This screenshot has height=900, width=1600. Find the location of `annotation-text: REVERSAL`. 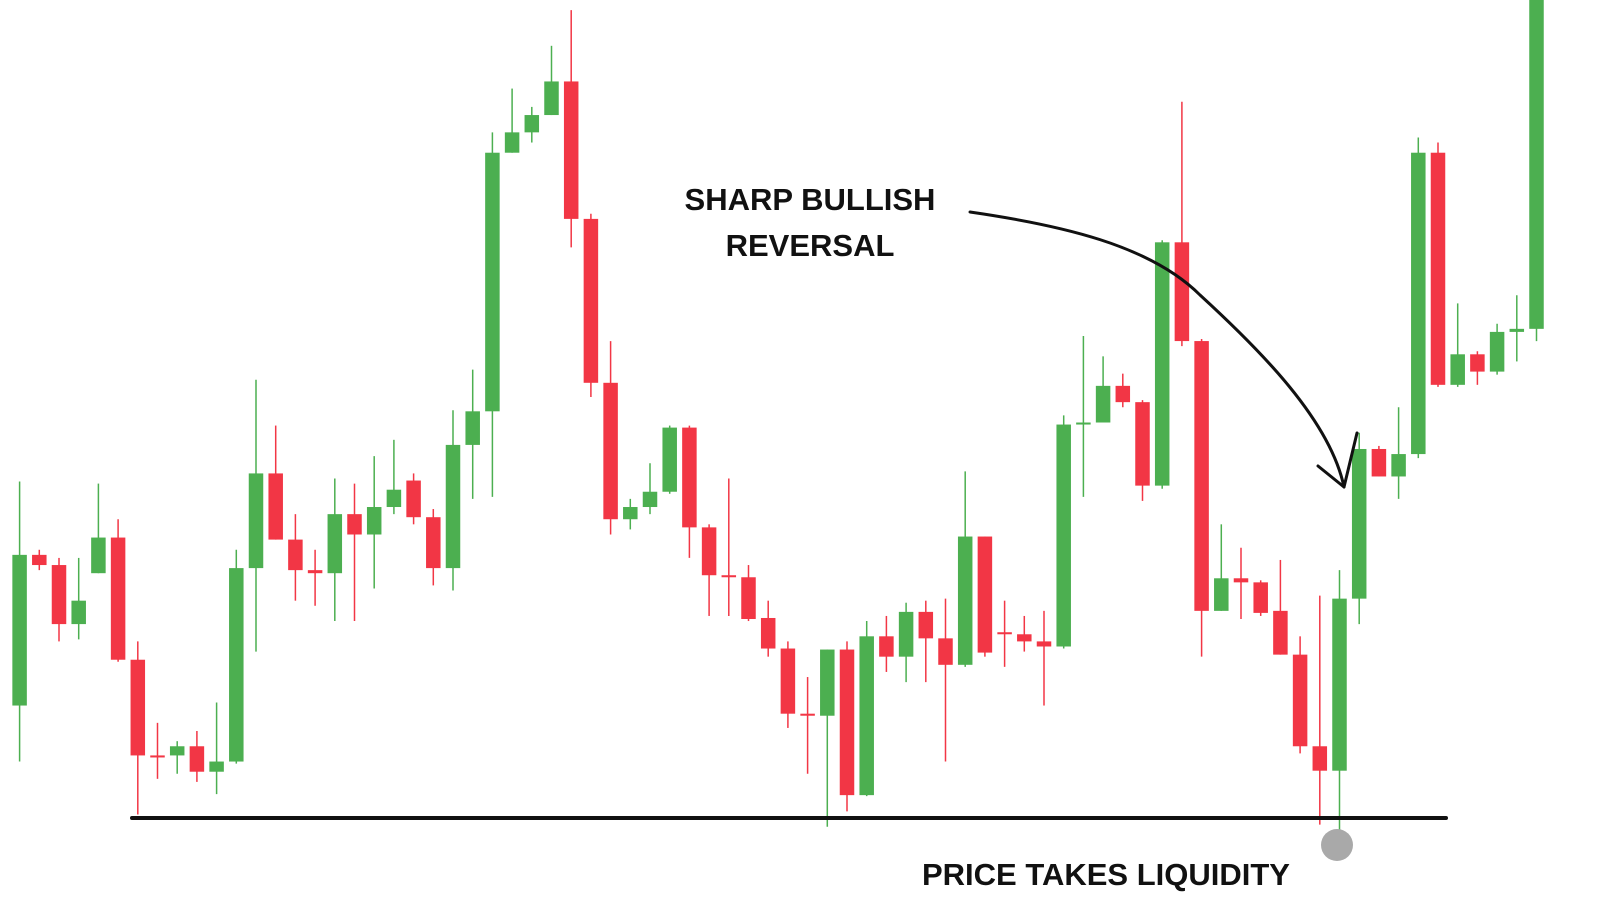

annotation-text: REVERSAL is located at coordinates (810, 245).